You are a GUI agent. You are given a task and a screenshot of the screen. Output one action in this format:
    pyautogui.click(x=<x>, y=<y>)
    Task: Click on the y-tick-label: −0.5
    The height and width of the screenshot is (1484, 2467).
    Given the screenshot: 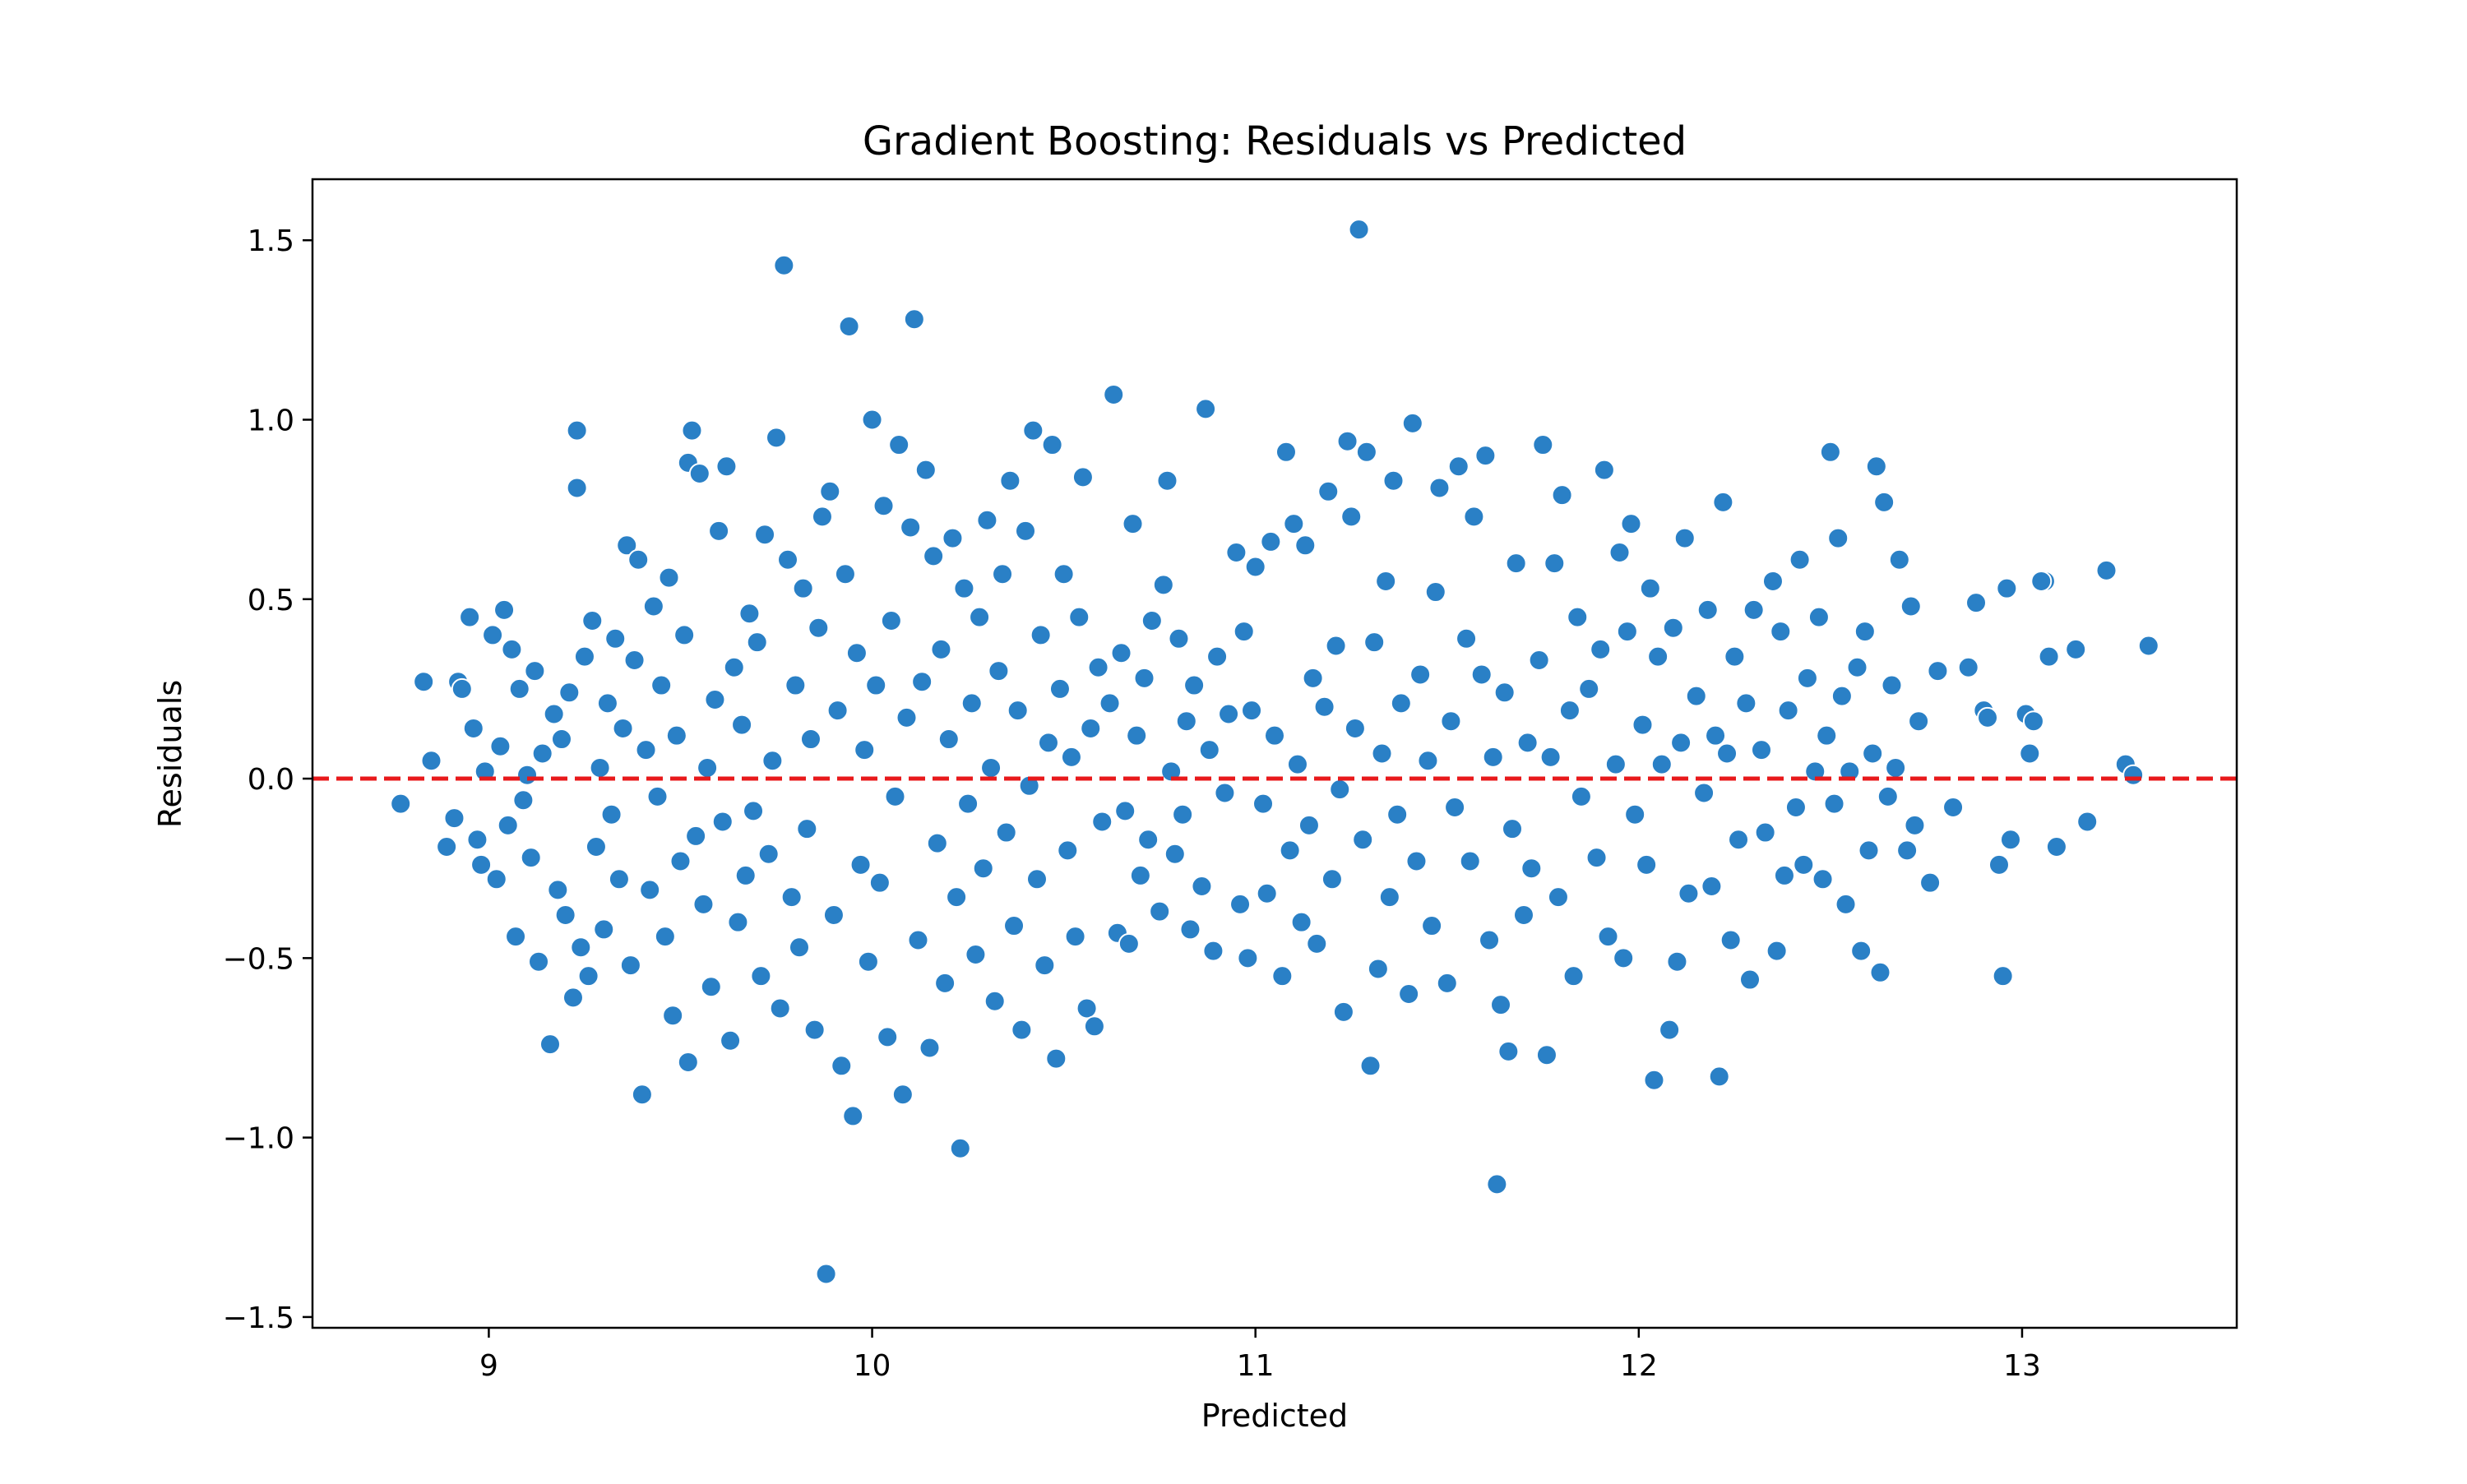 What is the action you would take?
    pyautogui.click(x=258, y=959)
    